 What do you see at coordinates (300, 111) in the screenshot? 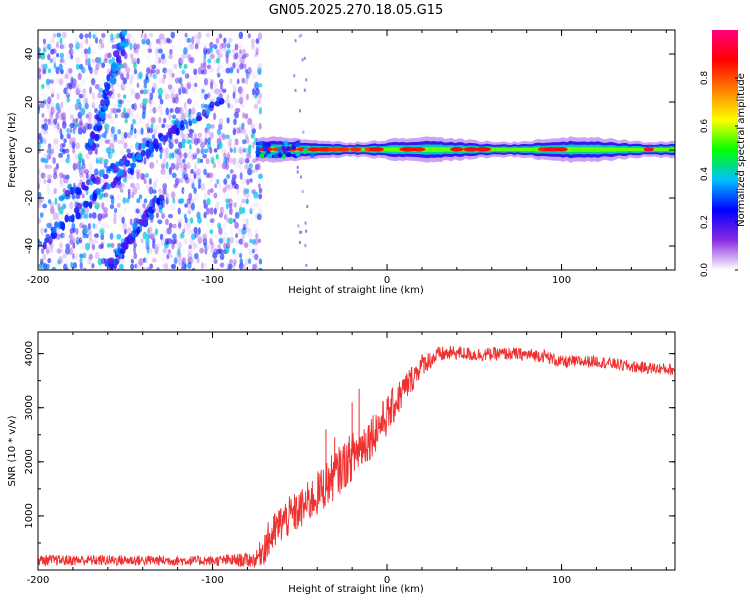
I see `spectrogram-faint-dot` at bounding box center [300, 111].